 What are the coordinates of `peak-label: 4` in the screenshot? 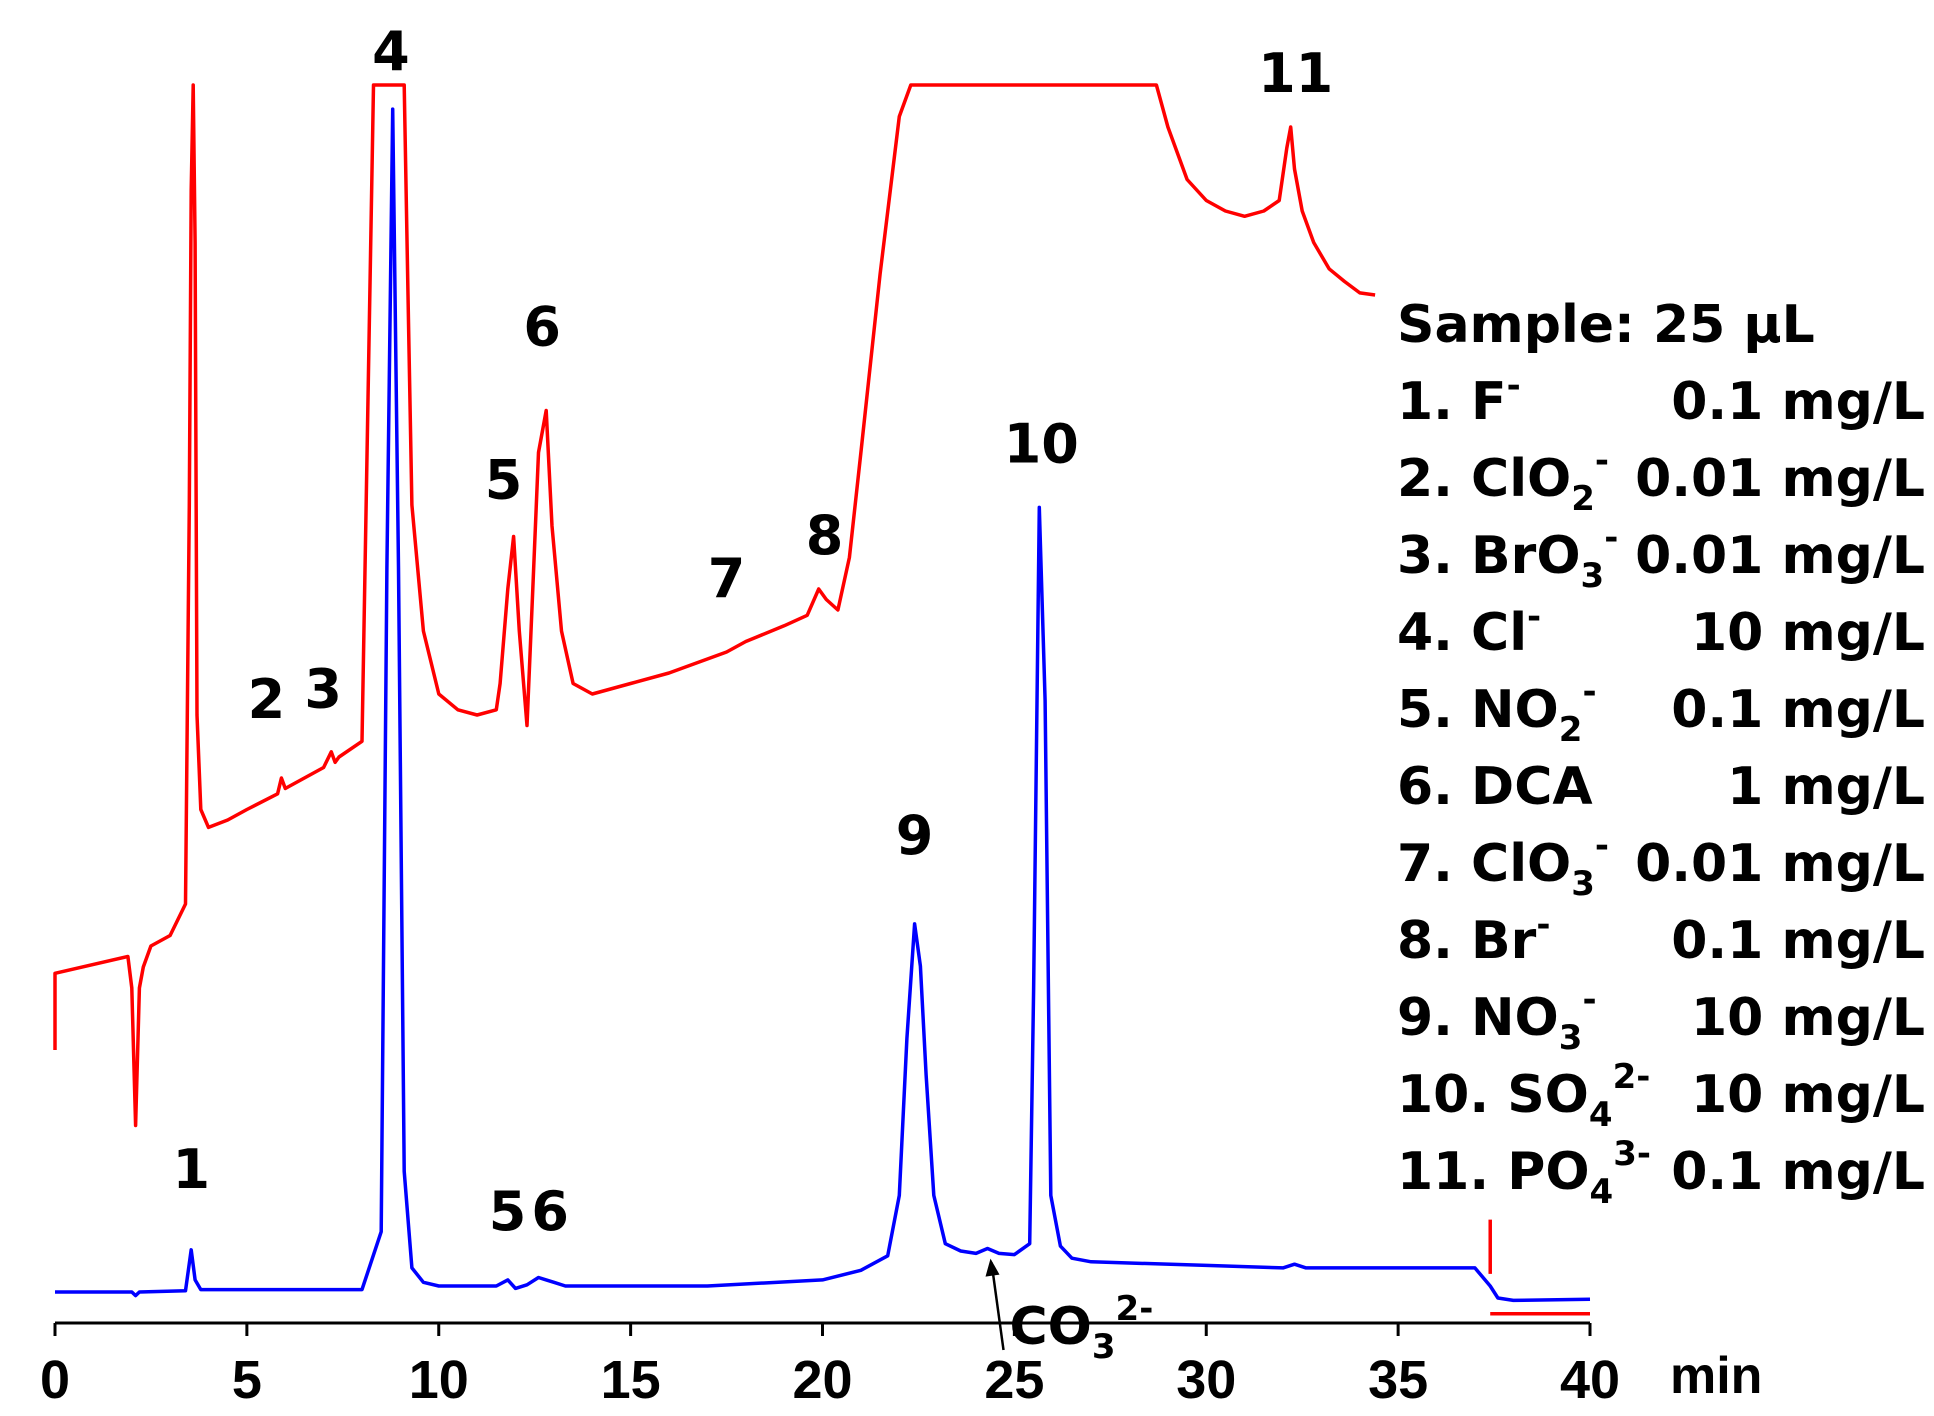 It's located at (391, 51).